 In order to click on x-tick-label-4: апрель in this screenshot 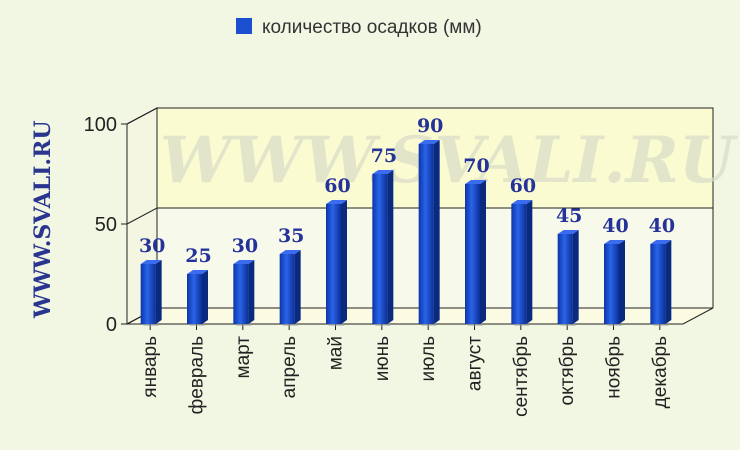, I will do `click(289, 367)`.